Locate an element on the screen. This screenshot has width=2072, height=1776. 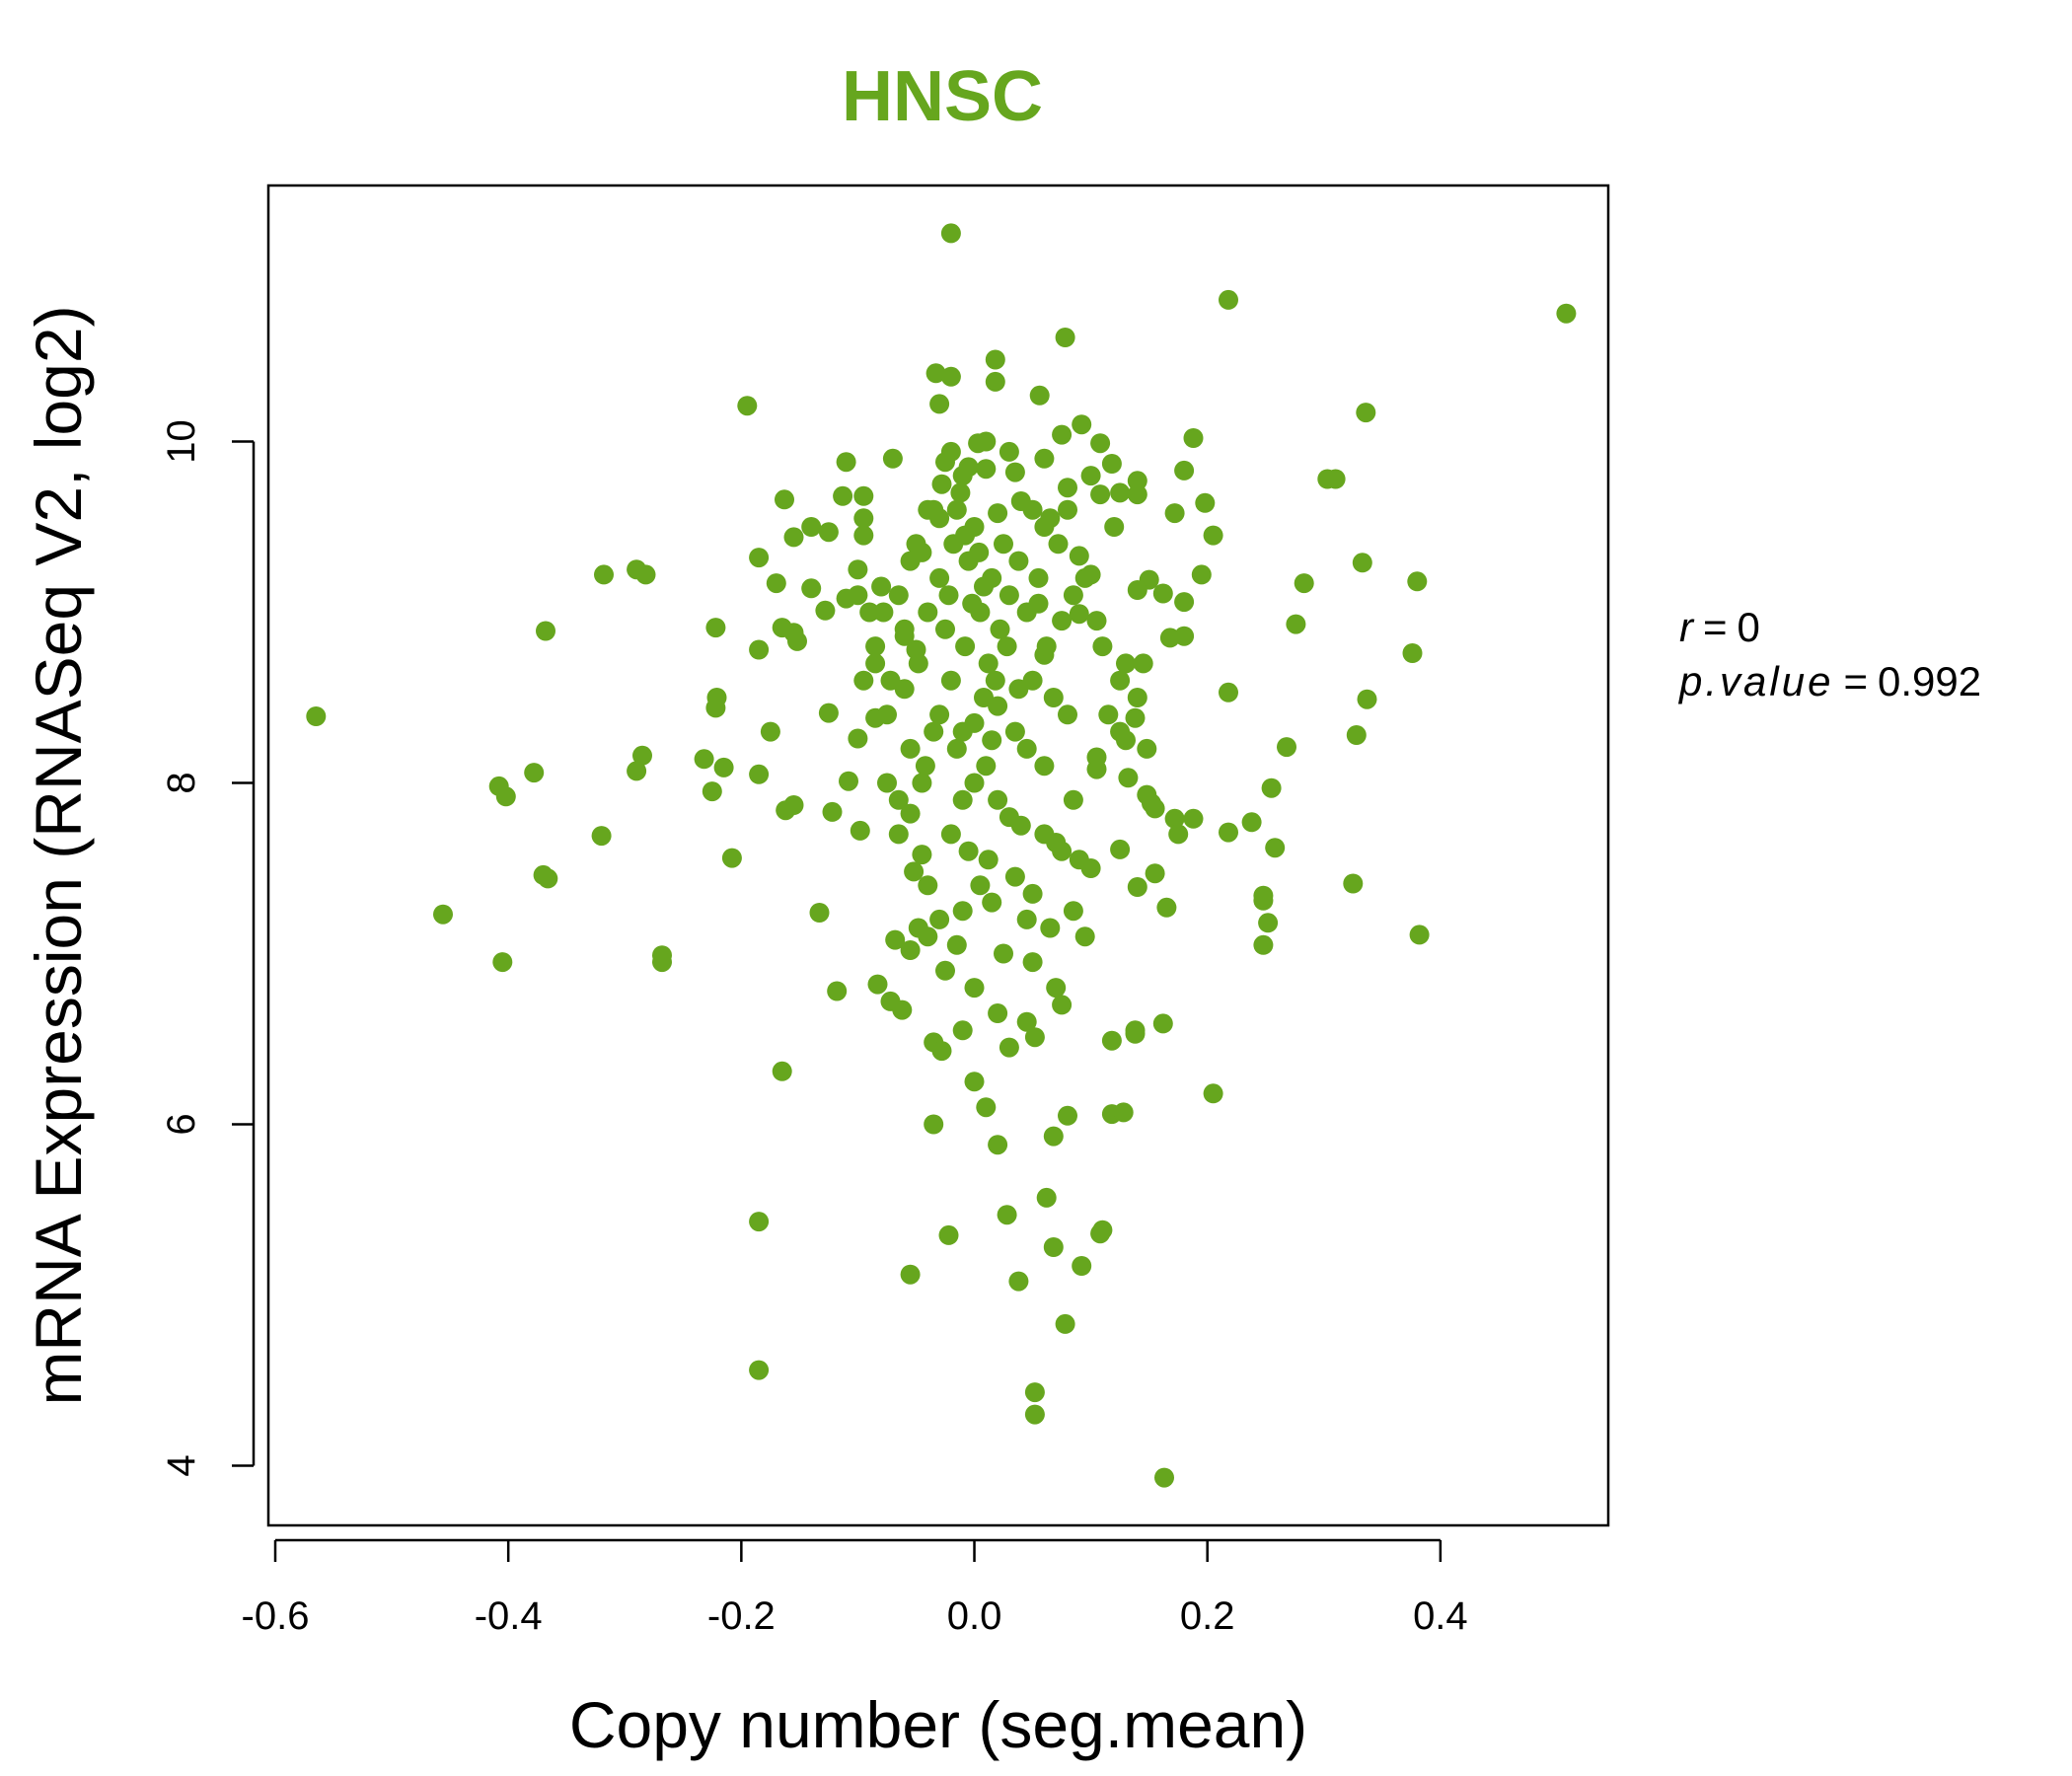
x-axis: -0.6 -0.4 -0.2 0.0 0.2 0.4 is located at coordinates (855, 1588).